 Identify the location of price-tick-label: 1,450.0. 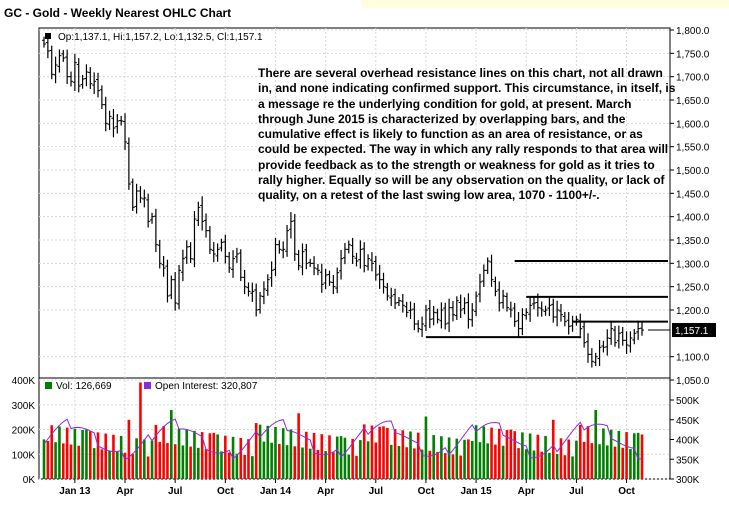
(693, 194).